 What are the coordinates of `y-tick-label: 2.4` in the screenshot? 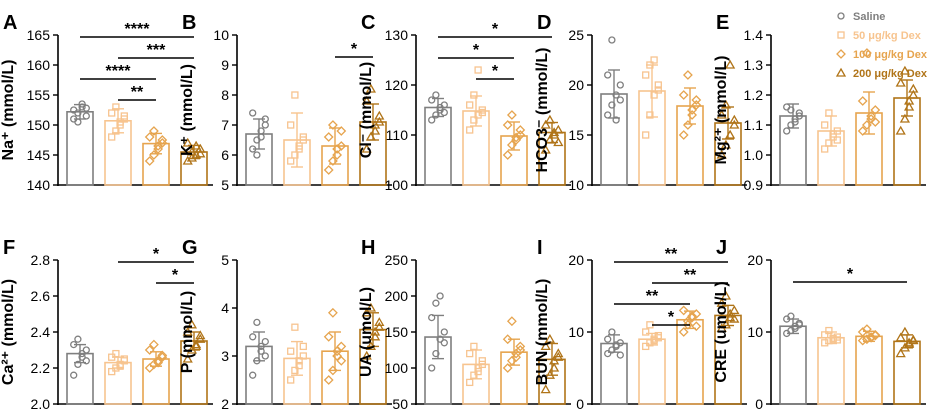 It's located at (41, 332).